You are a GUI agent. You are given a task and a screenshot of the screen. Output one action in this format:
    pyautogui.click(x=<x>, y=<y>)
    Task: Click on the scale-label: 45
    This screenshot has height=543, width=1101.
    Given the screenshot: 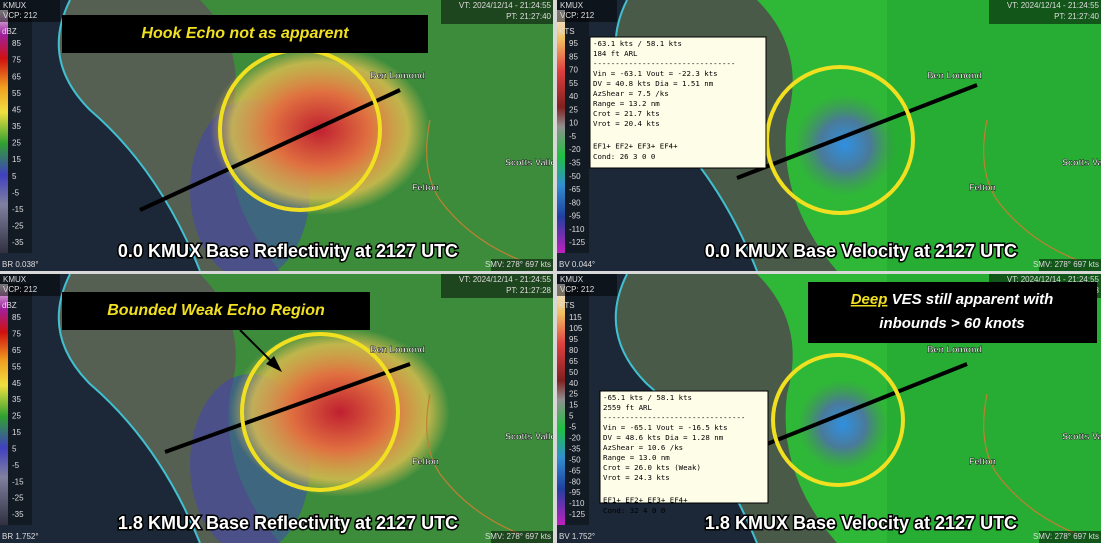 What is the action you would take?
    pyautogui.click(x=16, y=383)
    